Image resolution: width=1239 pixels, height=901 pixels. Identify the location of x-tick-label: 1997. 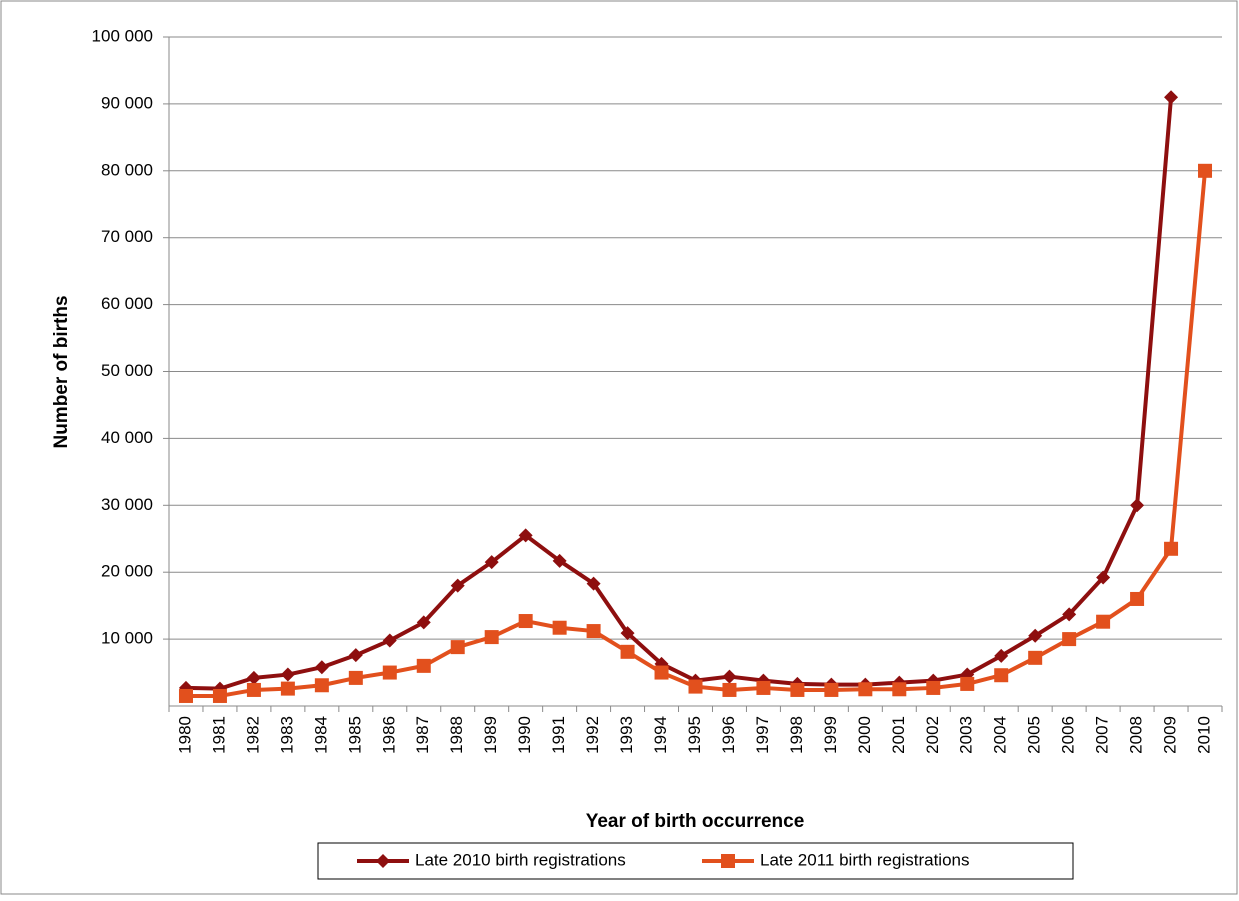
(762, 735).